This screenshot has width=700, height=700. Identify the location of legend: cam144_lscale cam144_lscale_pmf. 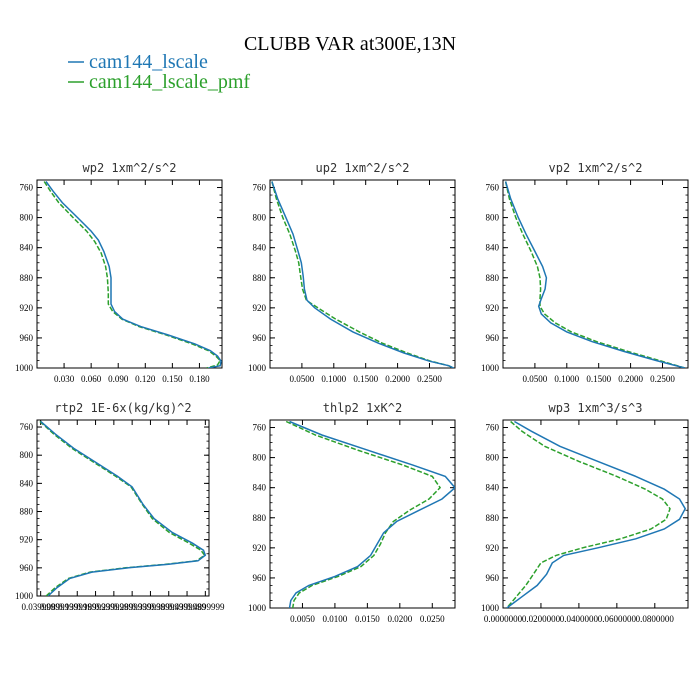
(159, 72).